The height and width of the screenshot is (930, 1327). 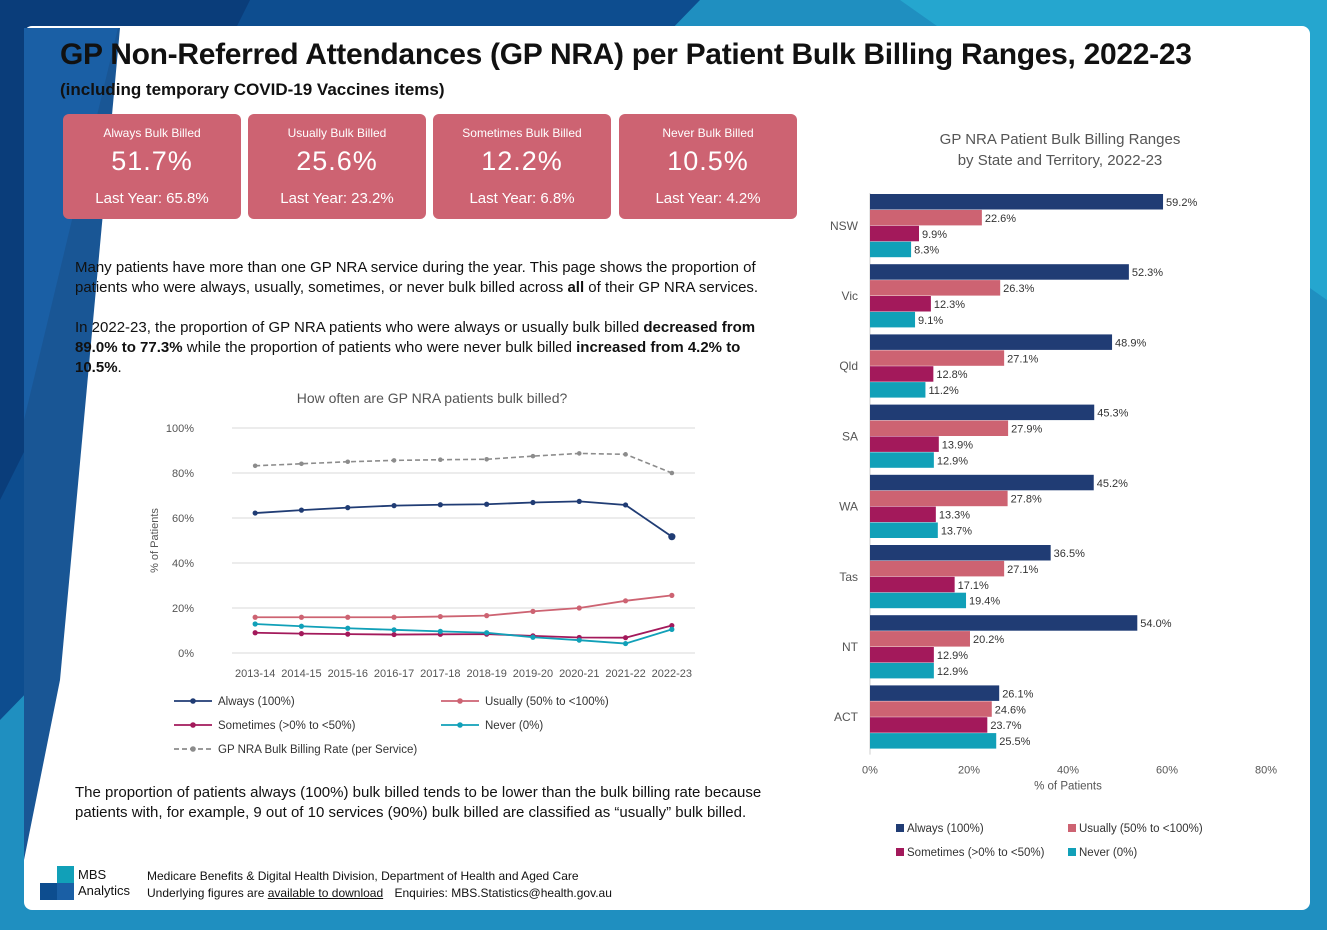 I want to click on legend-marker-never, so click(x=460, y=725).